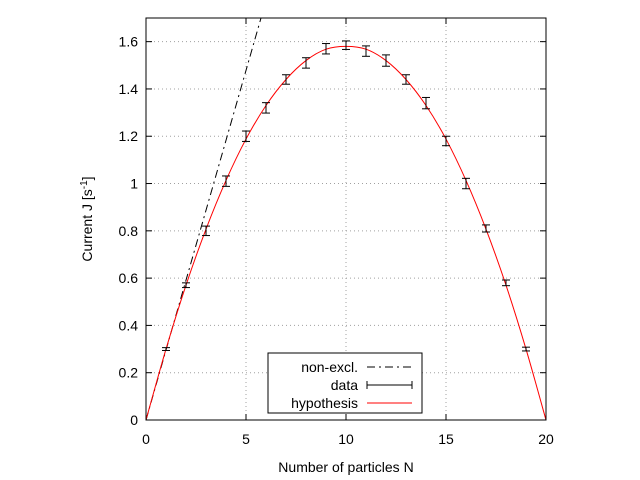  I want to click on x-tick-label: 5, so click(246, 439).